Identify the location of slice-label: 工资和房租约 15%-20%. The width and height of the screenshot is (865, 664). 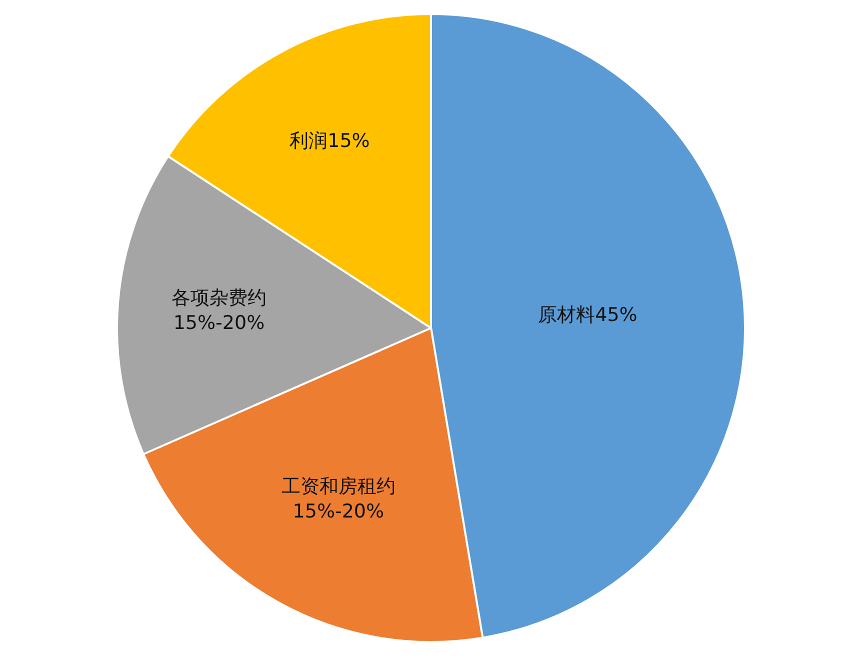
(338, 499).